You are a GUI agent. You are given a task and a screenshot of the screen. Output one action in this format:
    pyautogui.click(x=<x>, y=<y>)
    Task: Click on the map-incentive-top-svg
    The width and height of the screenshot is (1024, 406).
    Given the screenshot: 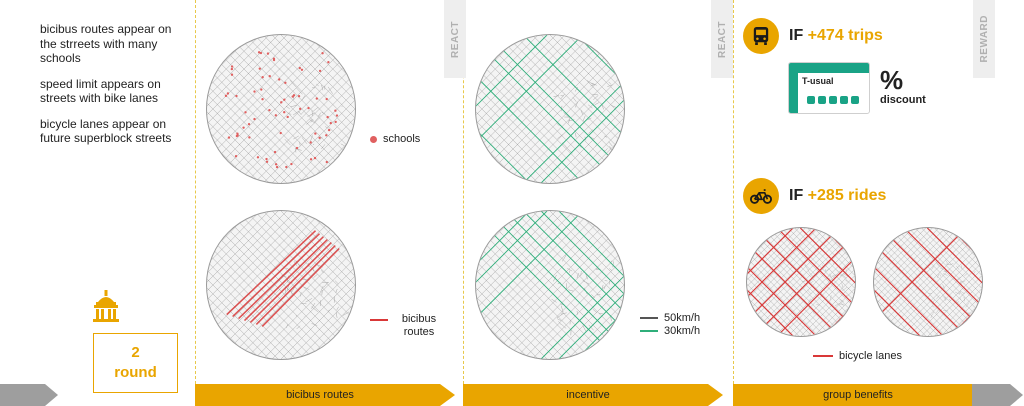 What is the action you would take?
    pyautogui.click(x=550, y=109)
    